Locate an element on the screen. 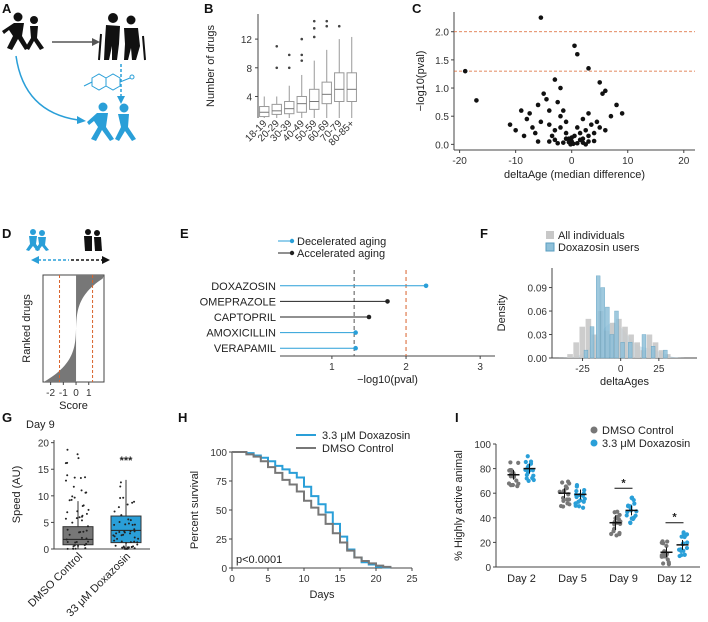 This screenshot has height=622, width=708. legend-marker is located at coordinates (594, 430).